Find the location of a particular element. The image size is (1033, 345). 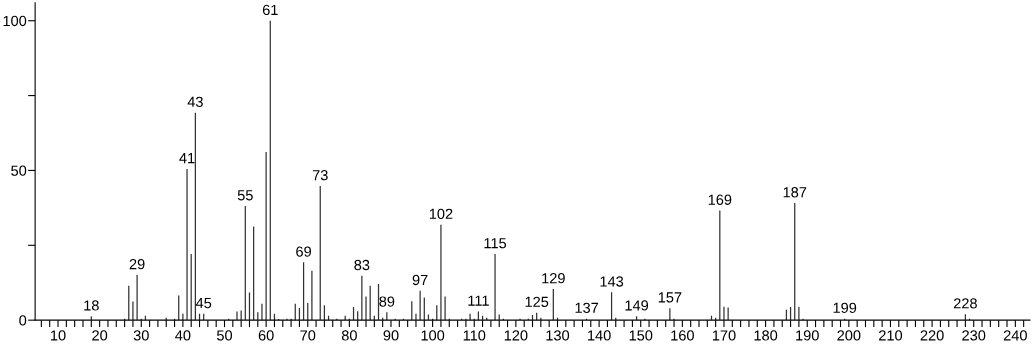

x-tick-label: 180 is located at coordinates (766, 335).